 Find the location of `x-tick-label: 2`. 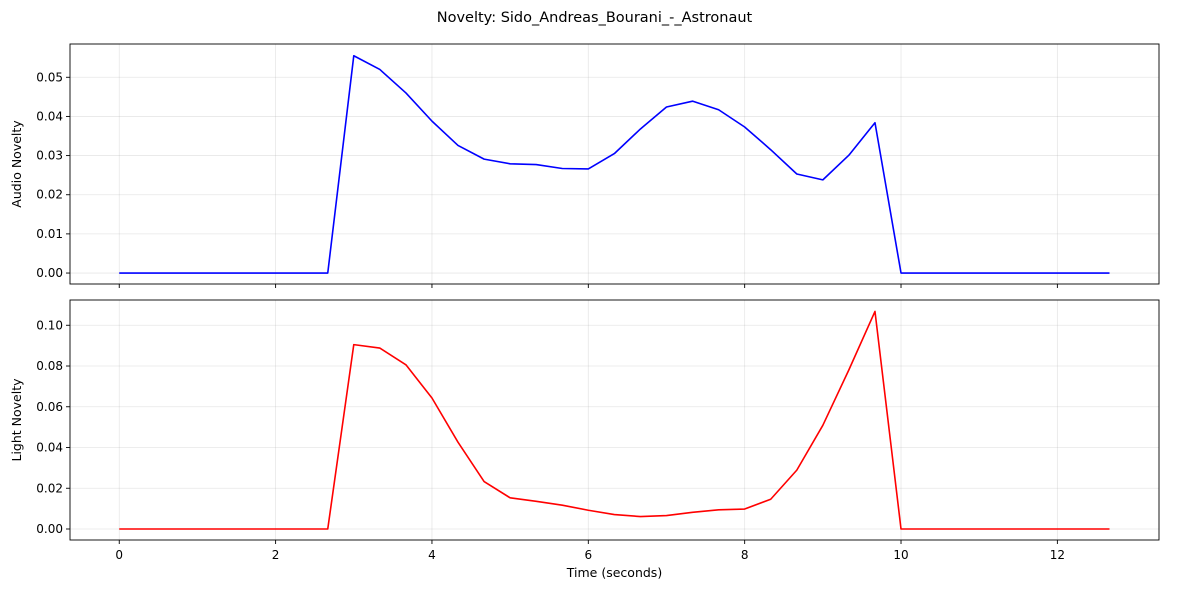

x-tick-label: 2 is located at coordinates (276, 555).